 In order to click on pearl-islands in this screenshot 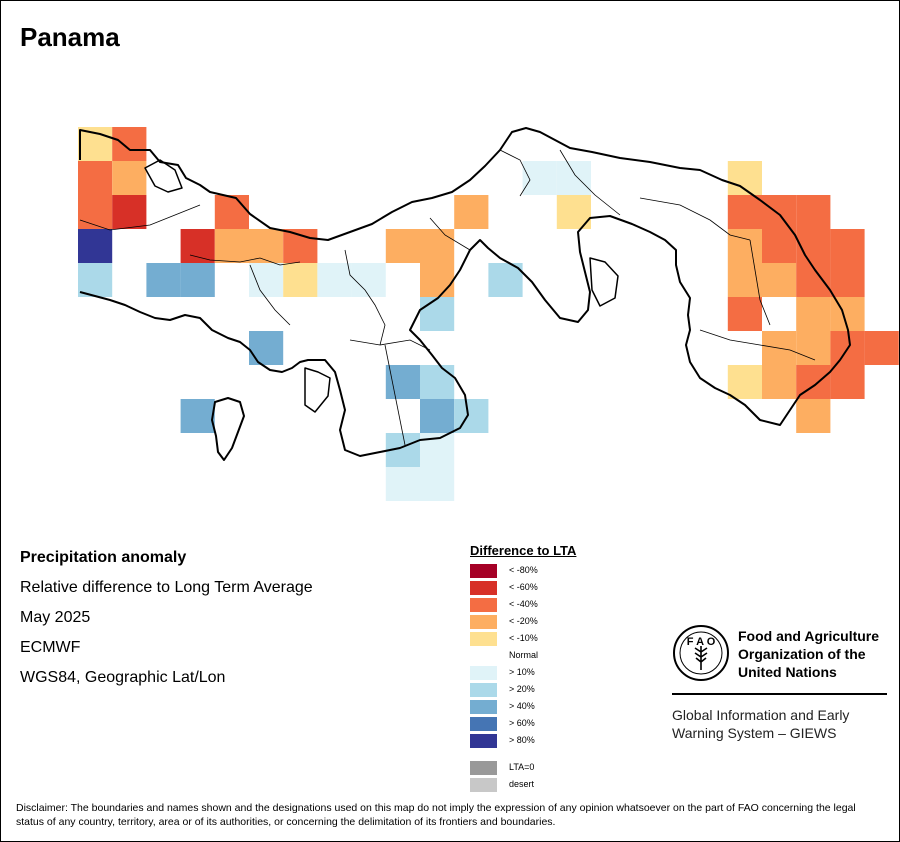, I will do `click(604, 282)`.